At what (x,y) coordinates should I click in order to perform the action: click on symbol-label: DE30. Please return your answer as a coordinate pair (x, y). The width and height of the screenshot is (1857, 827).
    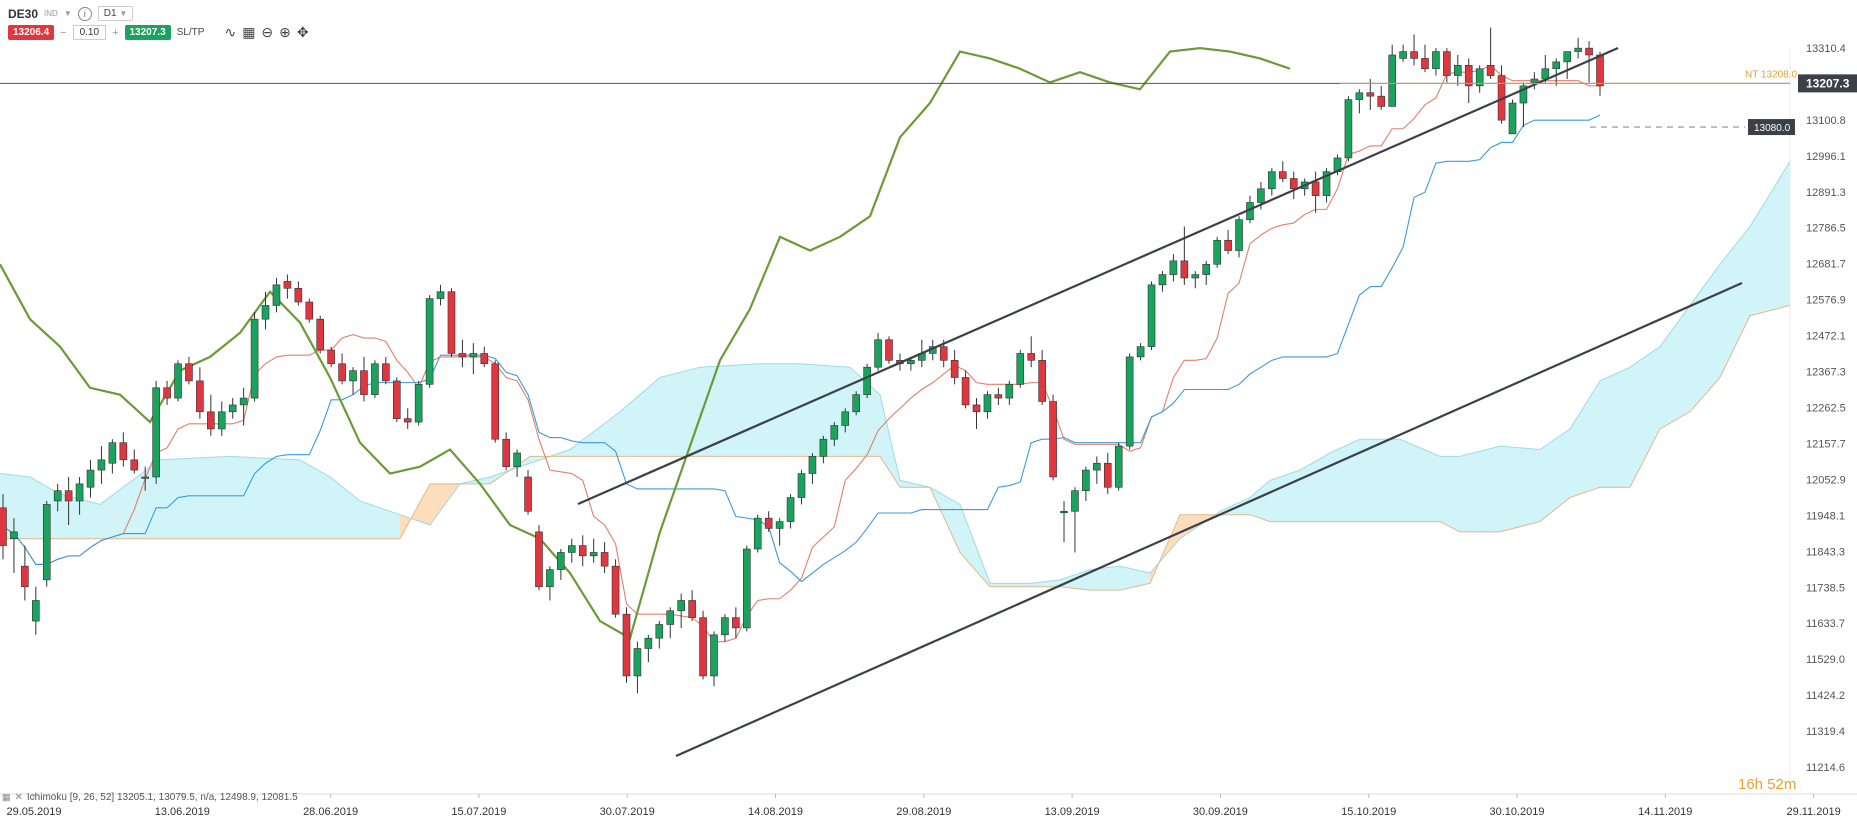
    Looking at the image, I should click on (23, 13).